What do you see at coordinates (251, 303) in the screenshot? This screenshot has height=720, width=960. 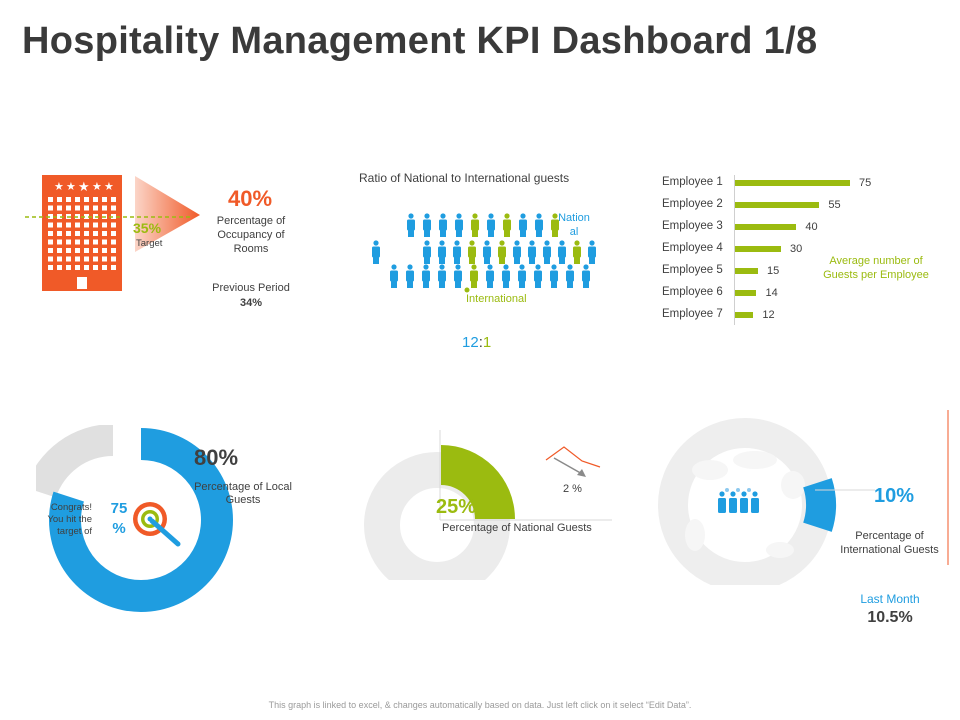 I see `previous-period-value: 34%` at bounding box center [251, 303].